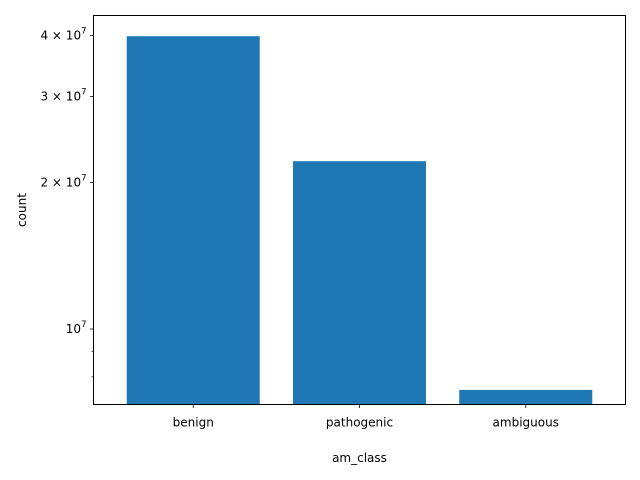 The width and height of the screenshot is (640, 480). I want to click on x-tick-label-pathogenic: pathogenic, so click(359, 423).